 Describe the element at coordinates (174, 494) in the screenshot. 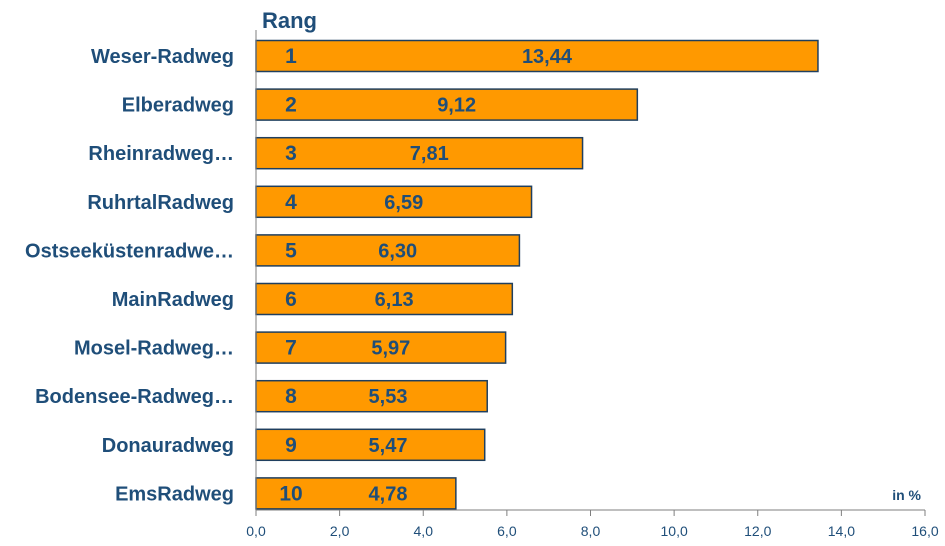

I see `category-label: EmsRadweg` at that location.